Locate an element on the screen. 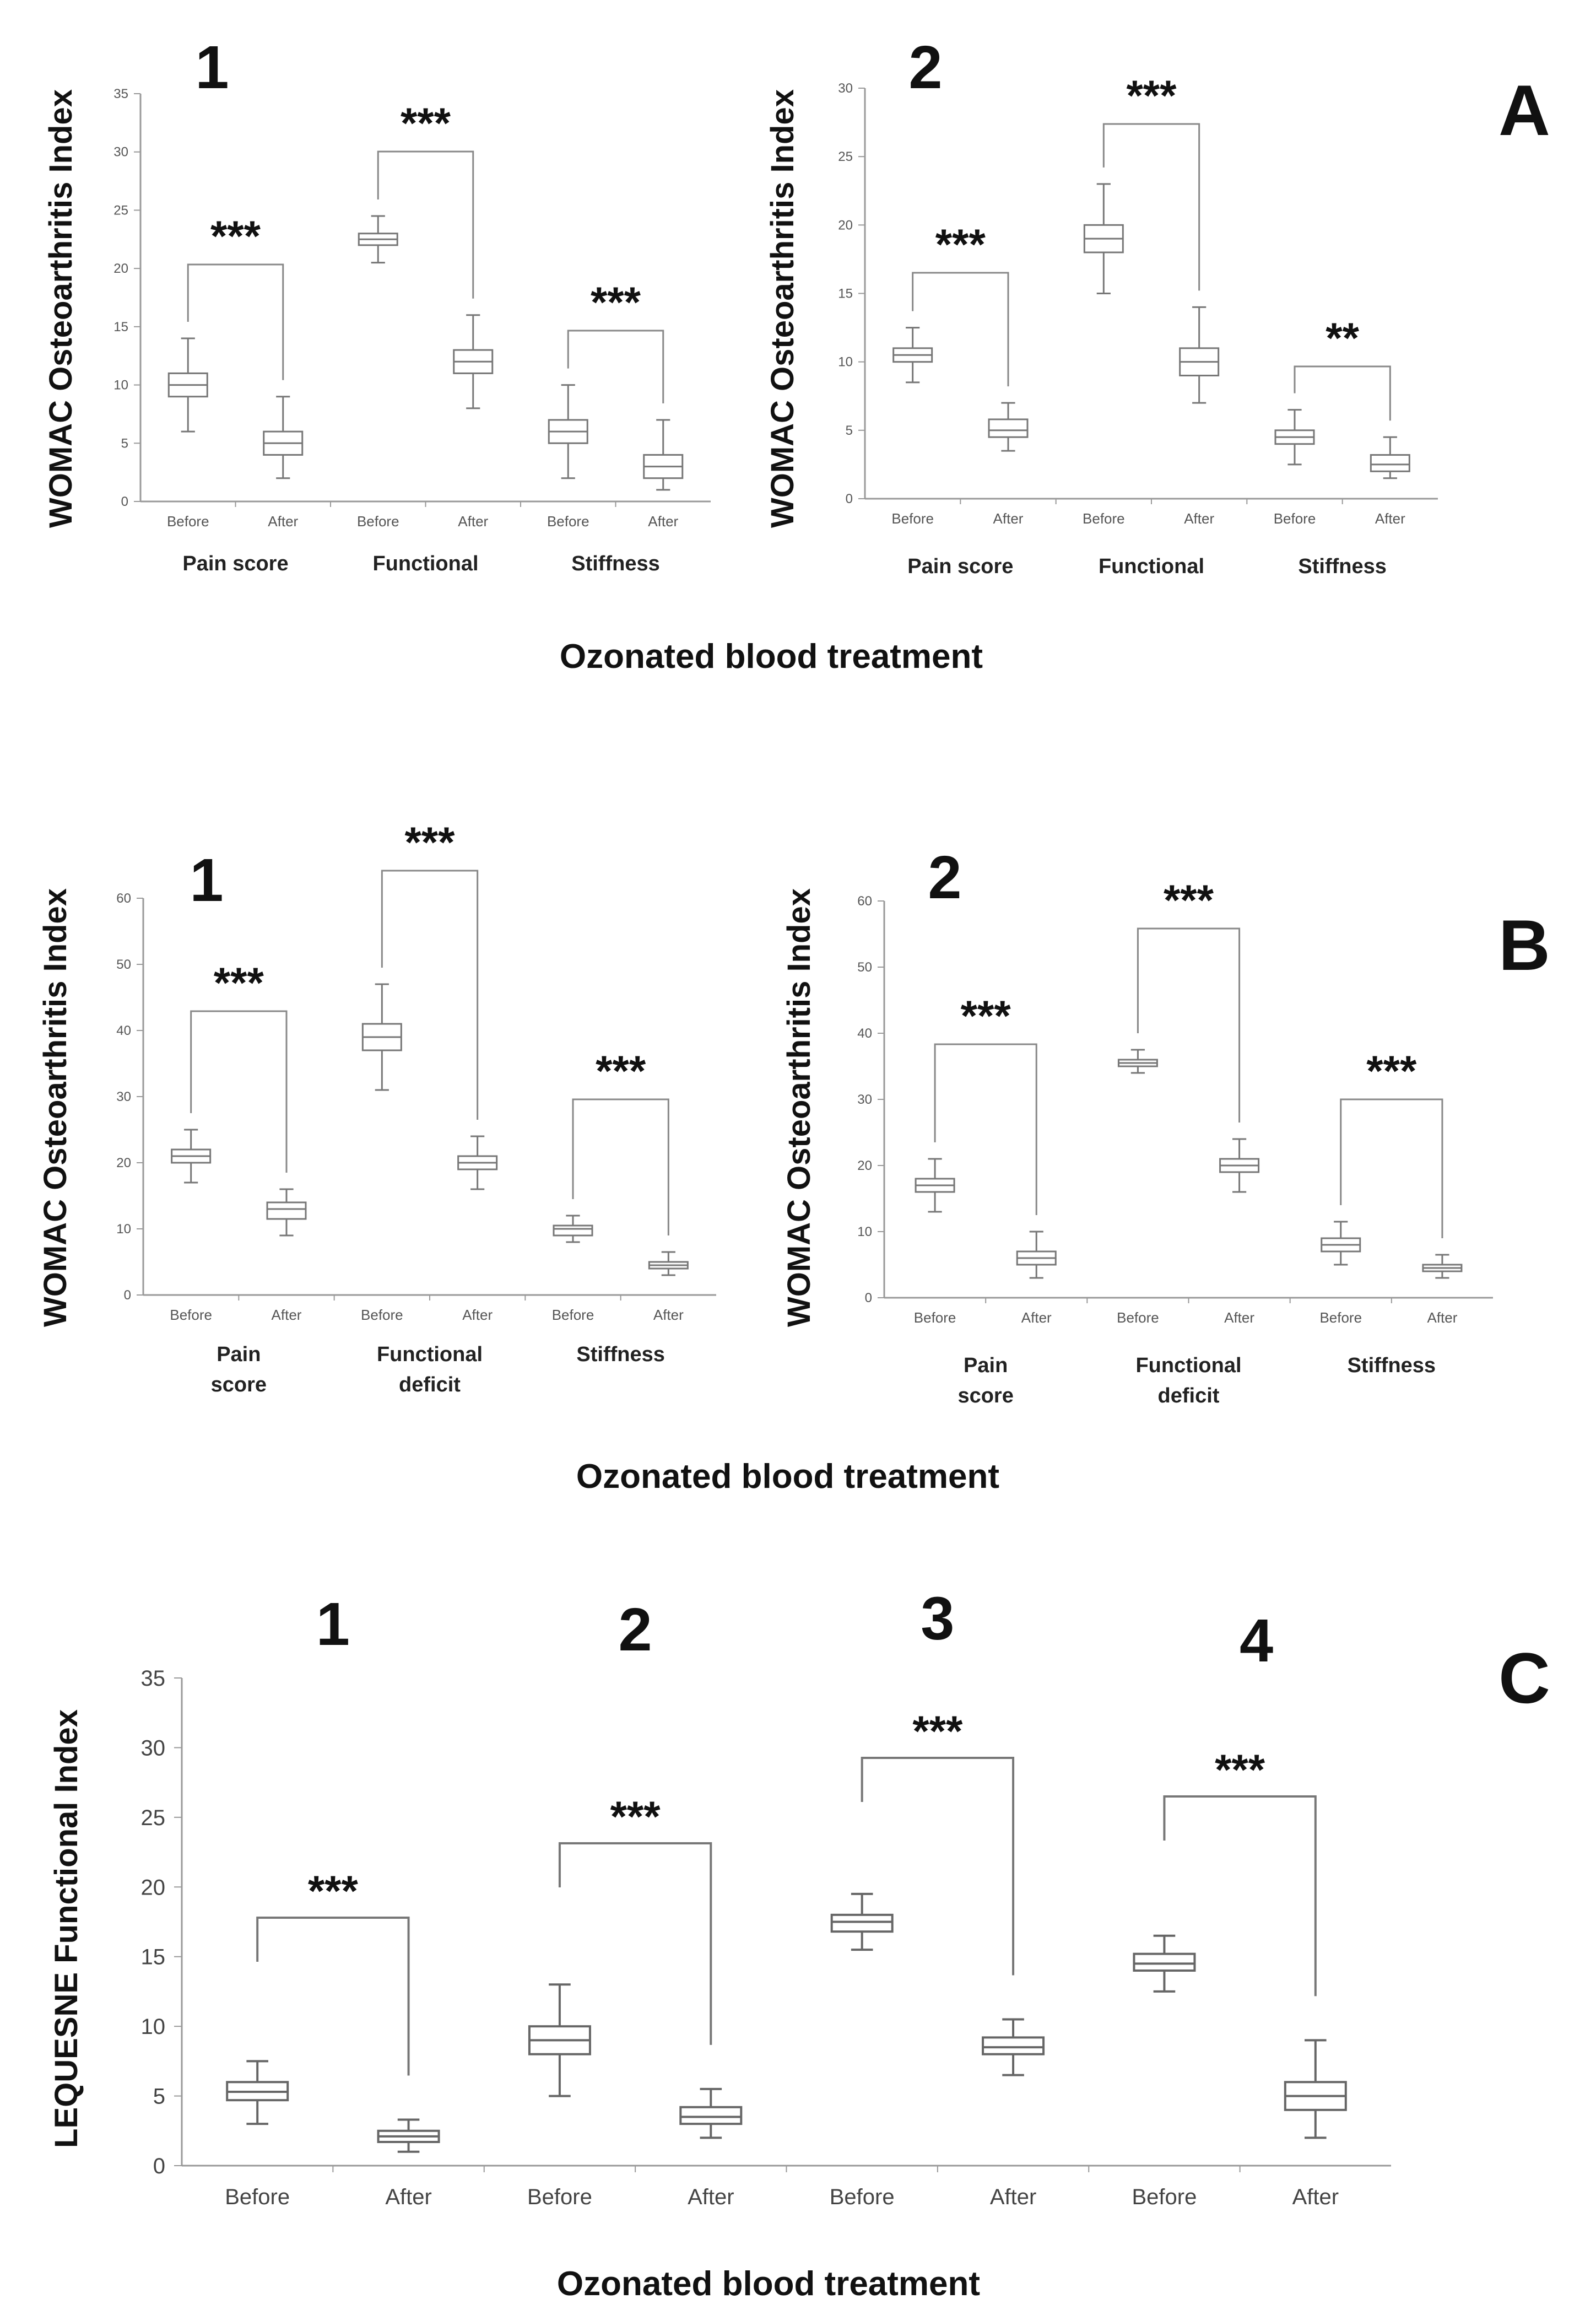 This screenshot has height=2315, width=1596. panel-c-ylabel: LEQUESNE Functional Index is located at coordinates (66, 1928).